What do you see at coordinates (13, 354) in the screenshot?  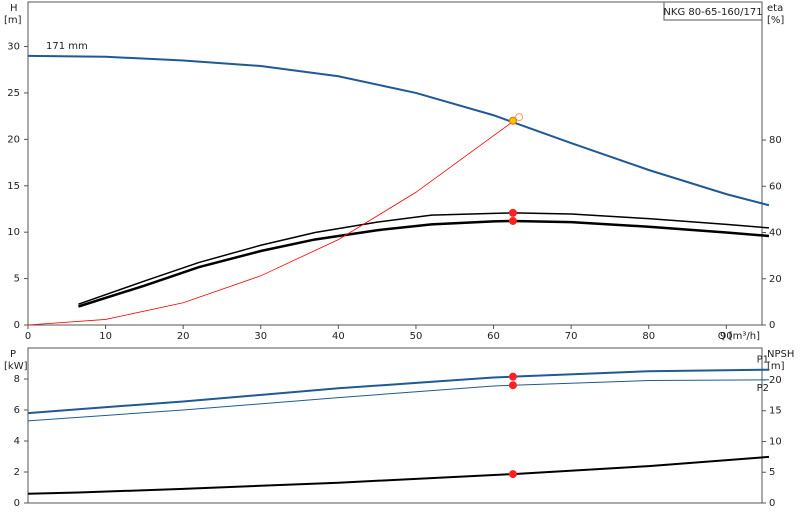 I see `y-axis-label: P` at bounding box center [13, 354].